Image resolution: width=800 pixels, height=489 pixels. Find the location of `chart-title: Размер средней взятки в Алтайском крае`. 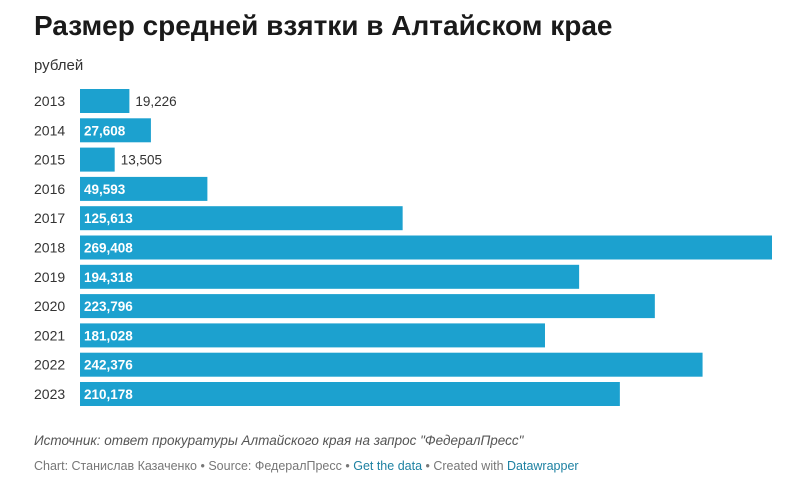

chart-title: Размер средней взятки в Алтайском крае is located at coordinates (323, 25).